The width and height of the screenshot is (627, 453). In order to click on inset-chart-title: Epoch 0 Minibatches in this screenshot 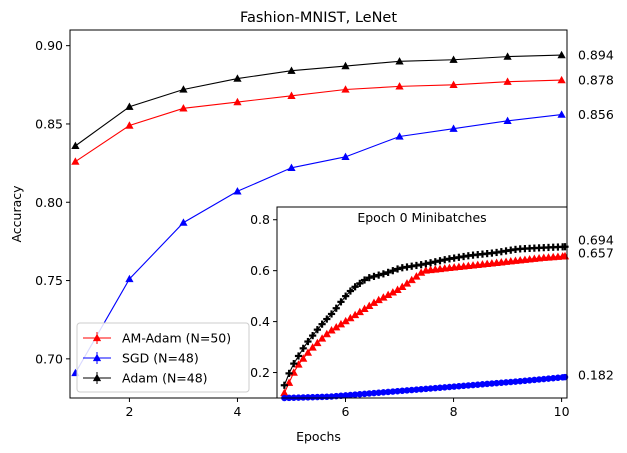, I will do `click(421, 217)`.